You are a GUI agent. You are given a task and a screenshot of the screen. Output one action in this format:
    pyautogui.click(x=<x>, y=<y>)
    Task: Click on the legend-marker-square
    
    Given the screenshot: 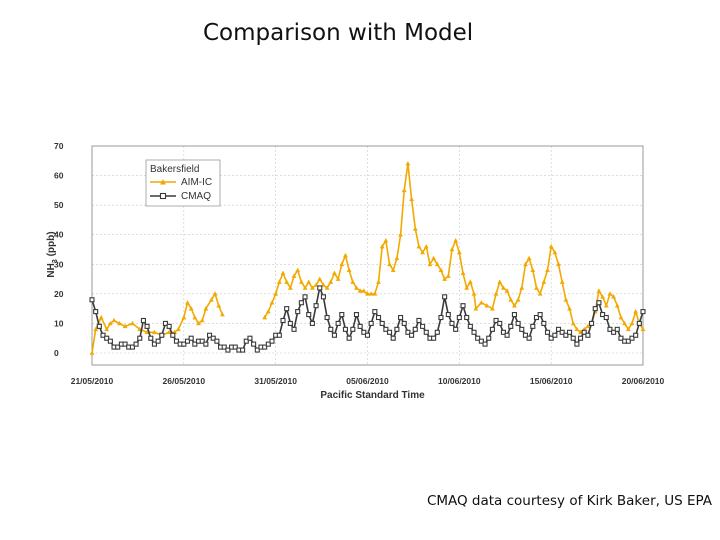 What is the action you would take?
    pyautogui.click(x=163, y=196)
    